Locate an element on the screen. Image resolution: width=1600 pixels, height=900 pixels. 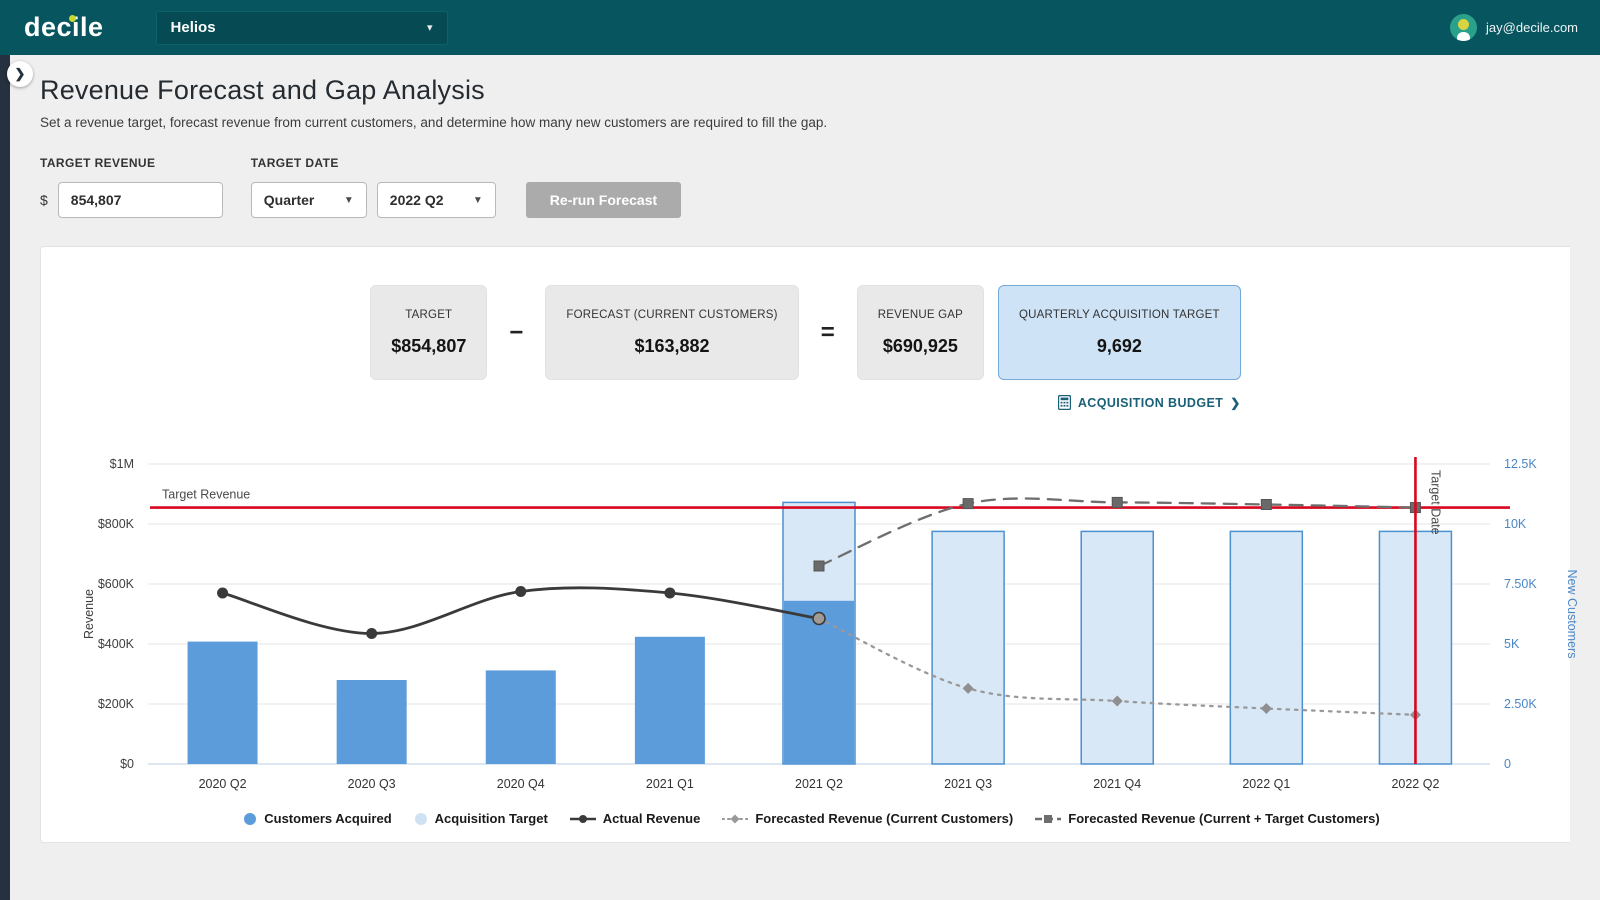
legend-item: Acquisition Target is located at coordinates (481, 818).